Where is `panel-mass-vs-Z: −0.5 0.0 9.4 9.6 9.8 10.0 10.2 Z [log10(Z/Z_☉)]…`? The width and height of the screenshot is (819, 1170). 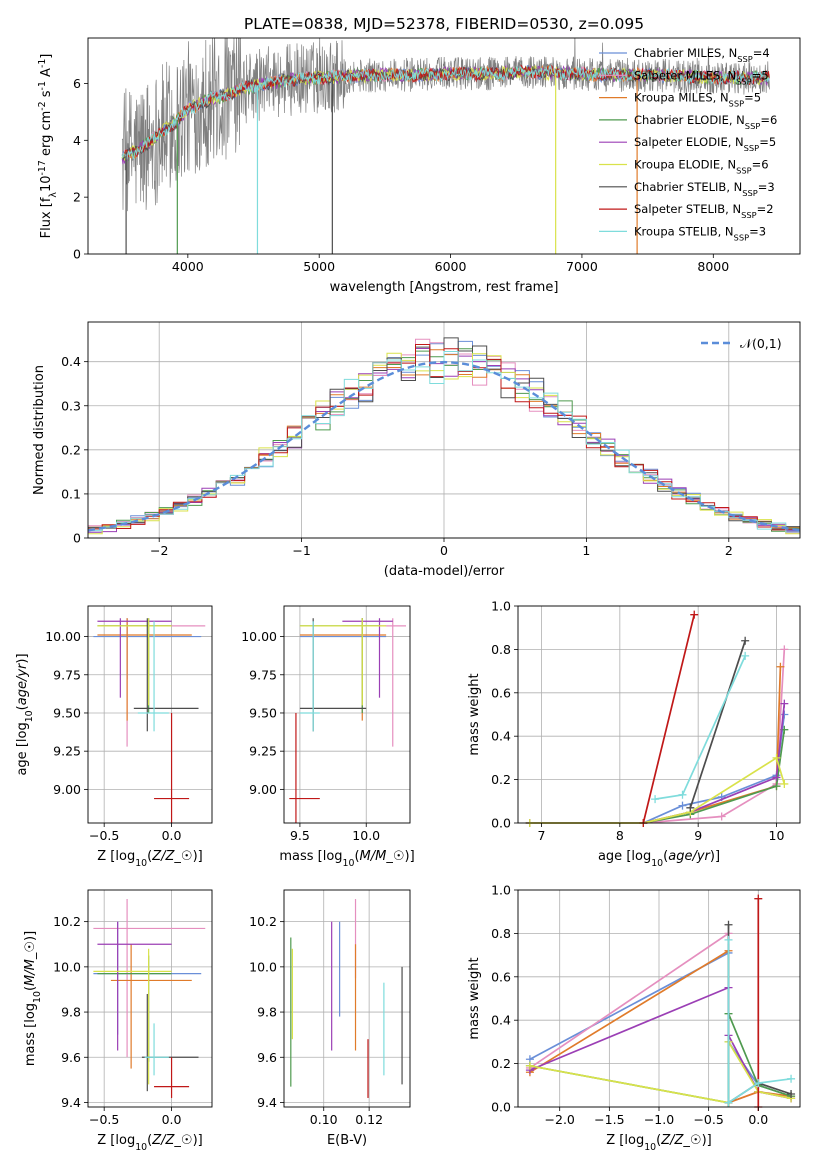
panel-mass-vs-Z: −0.5 0.0 9.4 9.6 9.8 10.0 10.2 Z [log10(Z/Z_☉)]… is located at coordinates (118, 1021).